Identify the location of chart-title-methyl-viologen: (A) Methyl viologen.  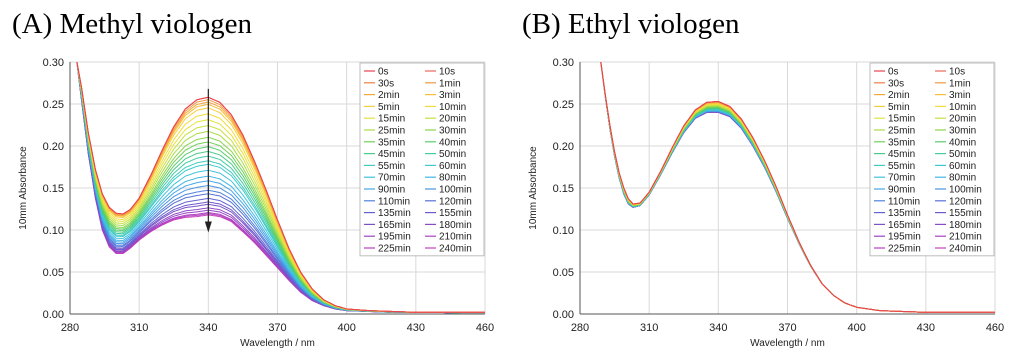
(132, 24).